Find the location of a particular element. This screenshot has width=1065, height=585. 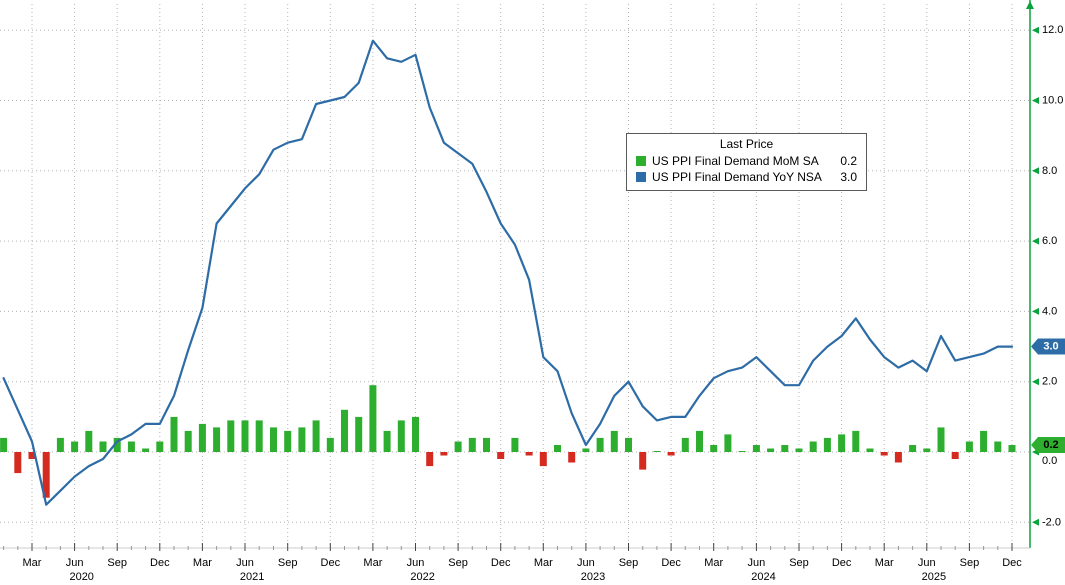

legend-row-mom: US PPI Final Demand MoM SA 0.2 is located at coordinates (746, 161).